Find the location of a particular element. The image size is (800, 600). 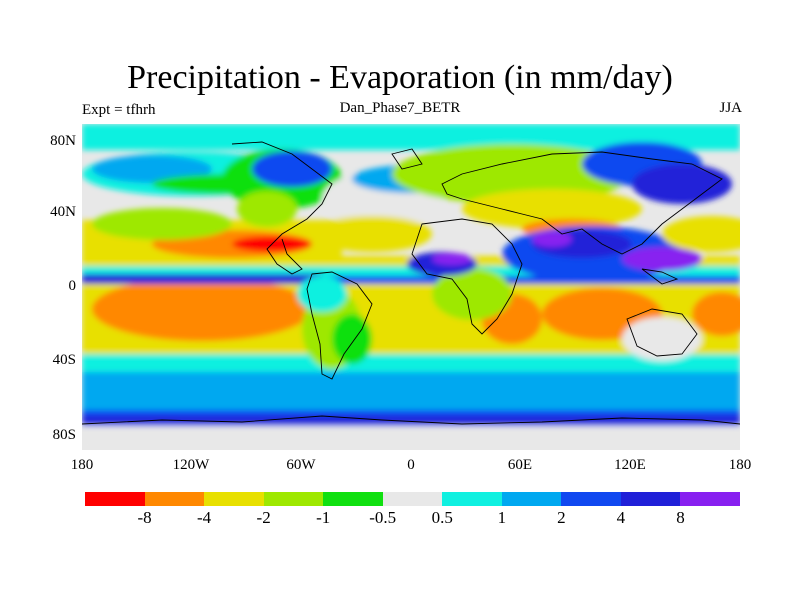

case-label: Dan_Phase7_BETR is located at coordinates (400, 108).